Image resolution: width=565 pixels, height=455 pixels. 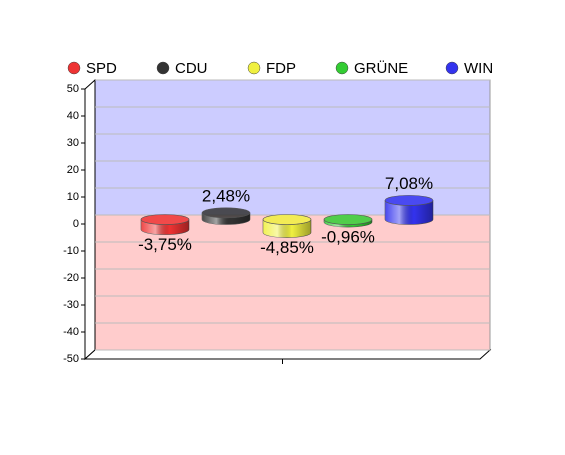 I want to click on y-tick-label: 10, so click(x=73, y=197).